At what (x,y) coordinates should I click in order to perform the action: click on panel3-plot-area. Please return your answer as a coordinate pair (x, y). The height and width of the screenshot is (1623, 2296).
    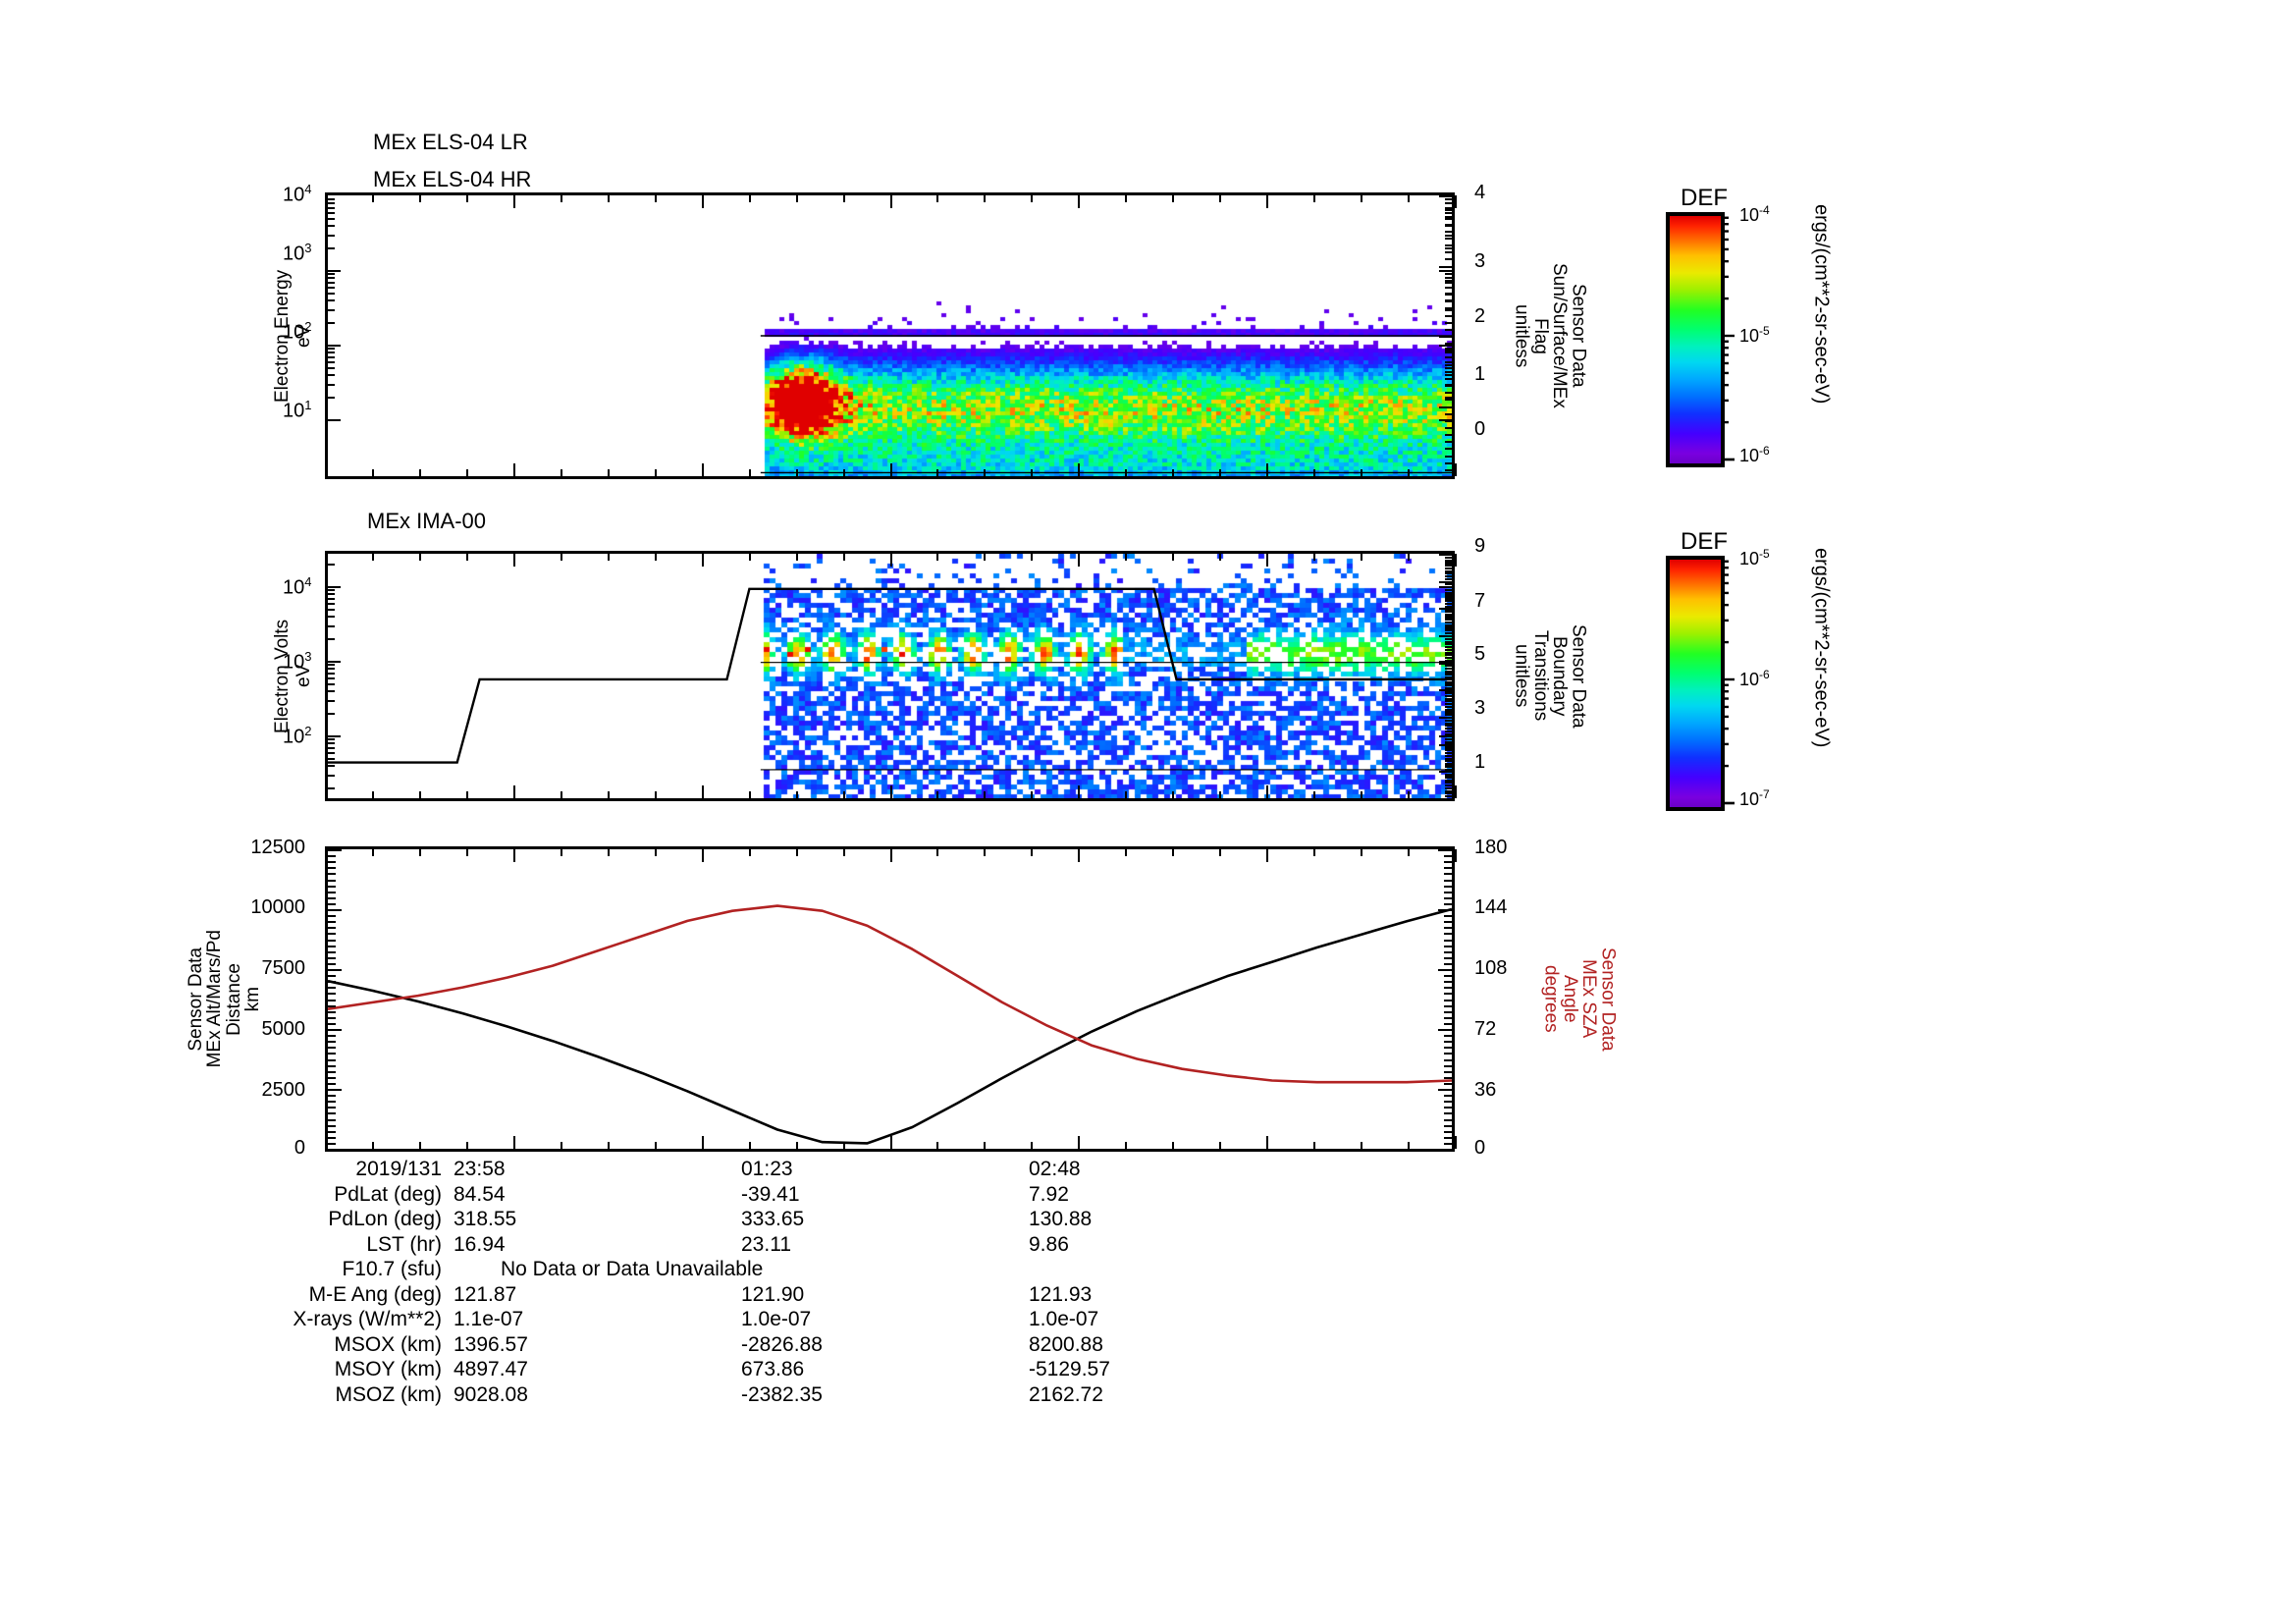
    Looking at the image, I should click on (890, 999).